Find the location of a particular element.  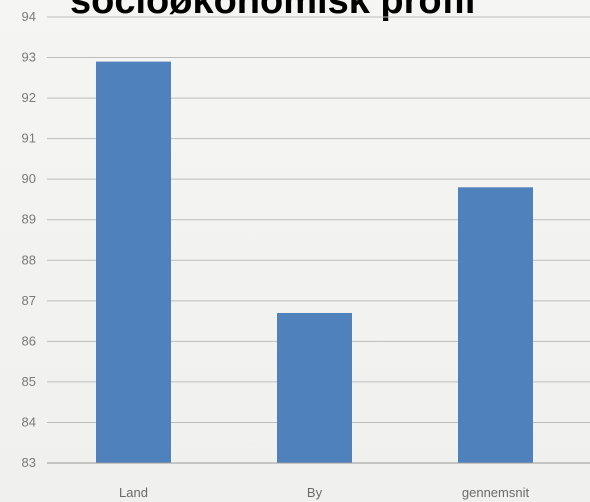

bar-land is located at coordinates (133, 262).